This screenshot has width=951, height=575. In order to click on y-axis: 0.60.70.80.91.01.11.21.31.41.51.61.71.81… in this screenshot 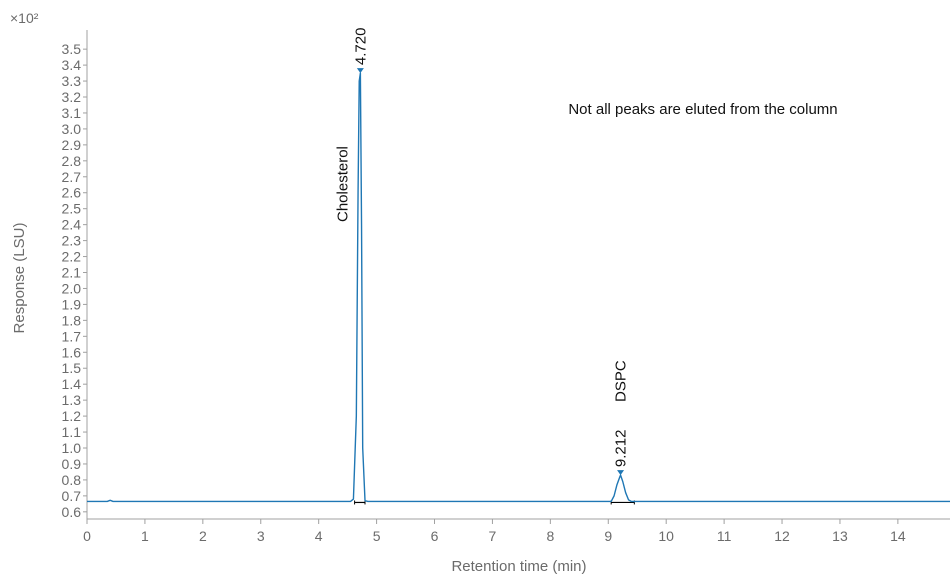, I will do `click(75, 275)`.